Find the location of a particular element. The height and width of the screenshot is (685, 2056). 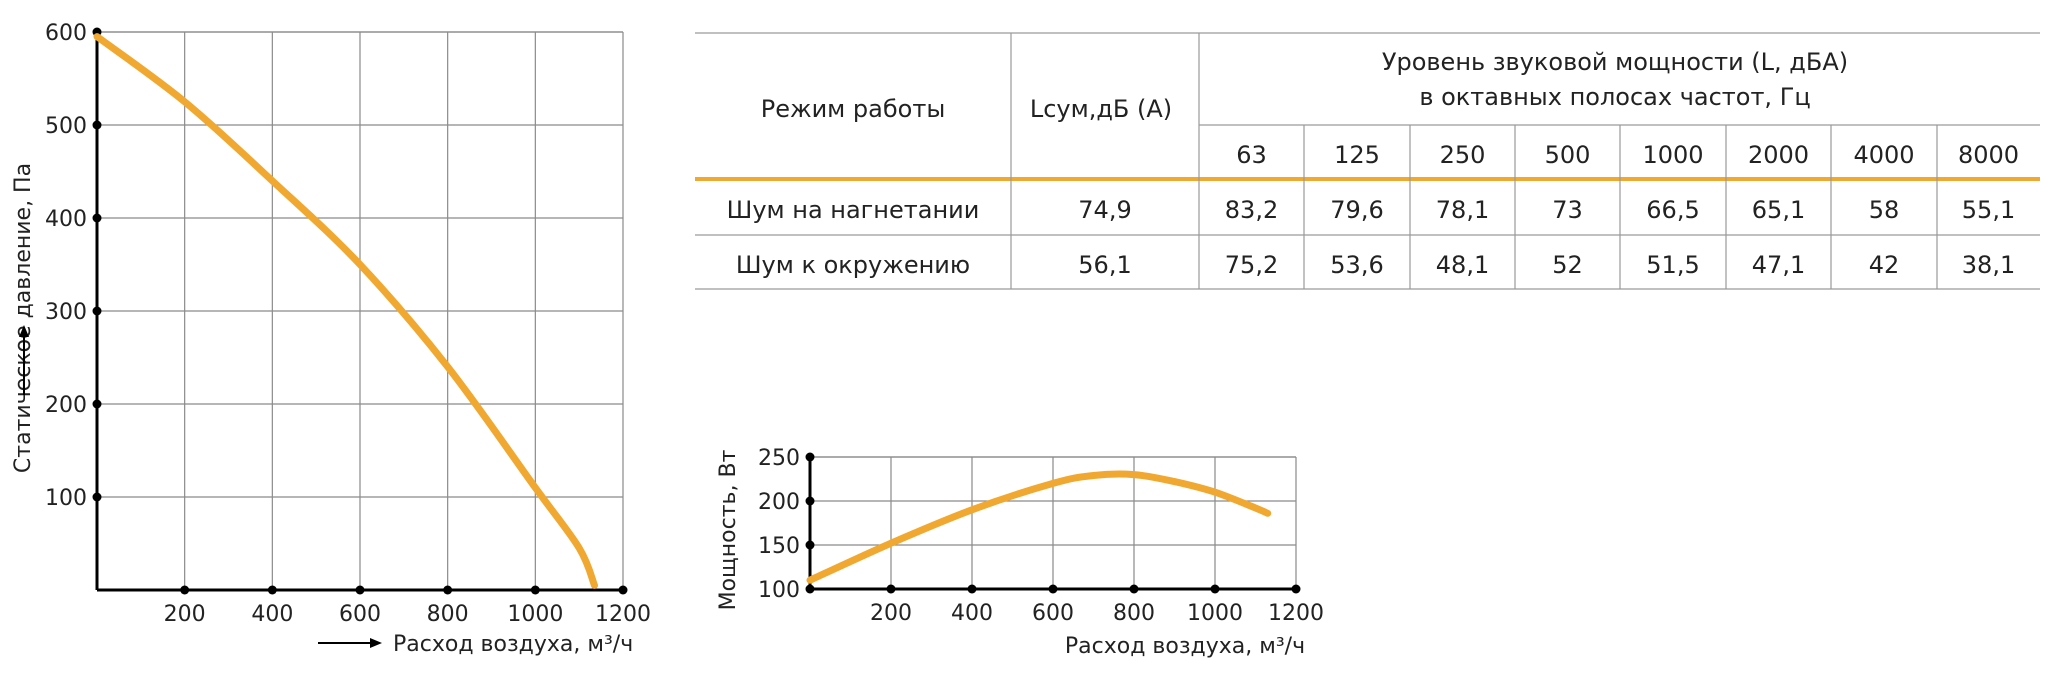

pressure-ylabel-arrow is located at coordinates (24, 360).